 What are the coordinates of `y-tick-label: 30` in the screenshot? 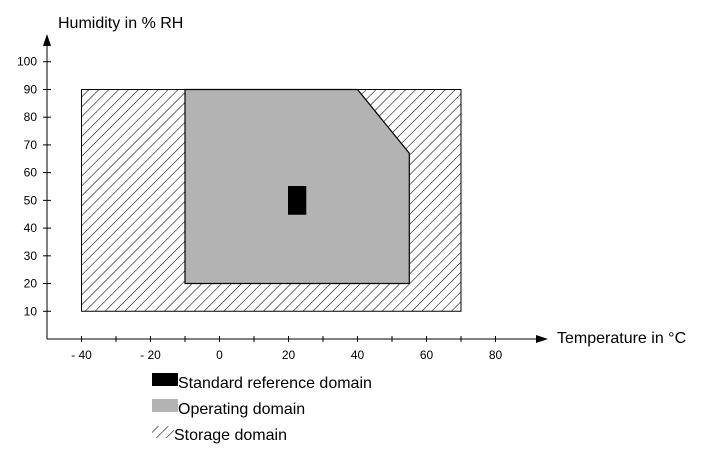 It's located at (31, 256).